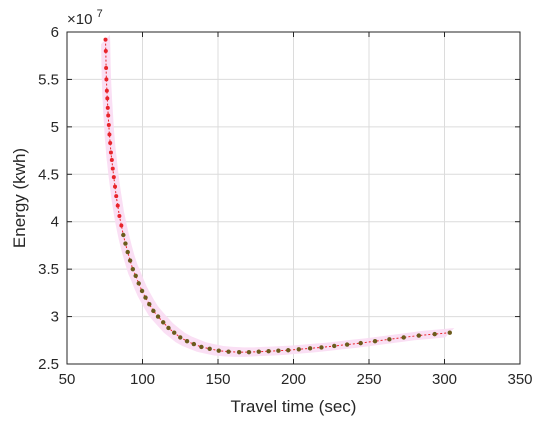  What do you see at coordinates (67, 379) in the screenshot?
I see `x-tick-label: 50` at bounding box center [67, 379].